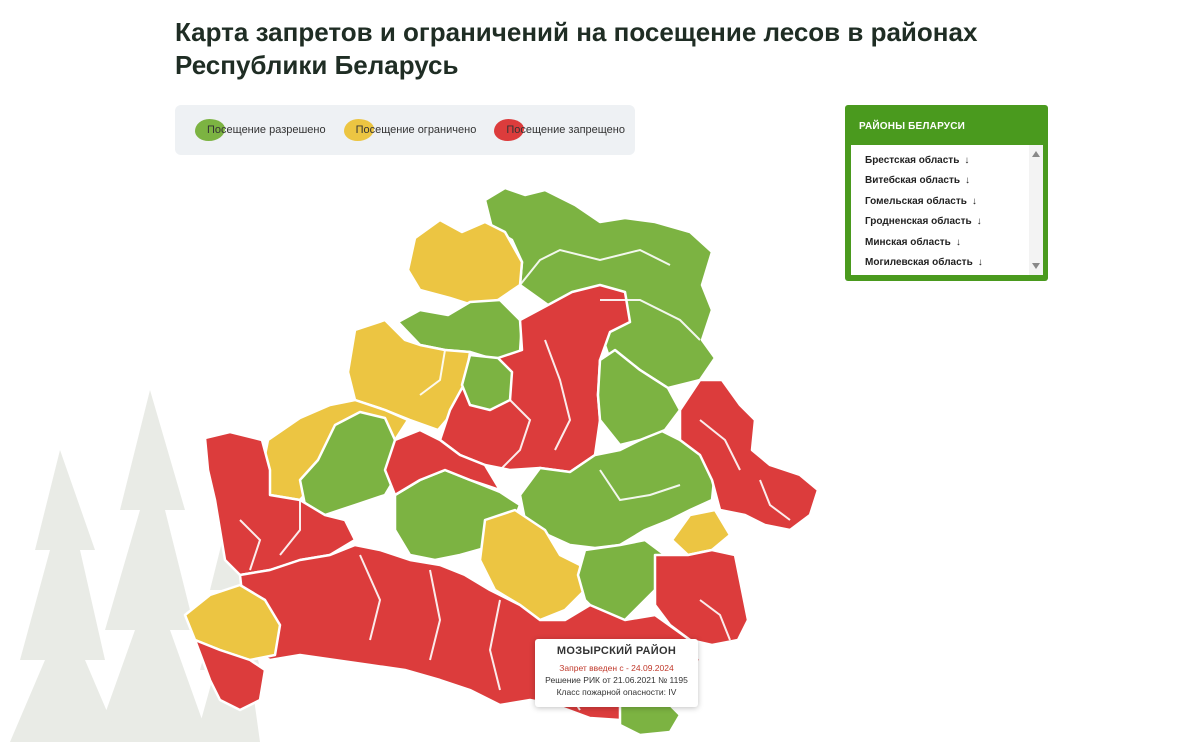 The width and height of the screenshot is (1200, 742). Describe the element at coordinates (358, 130) in the screenshot. I see `legend-limited-swatch` at that location.